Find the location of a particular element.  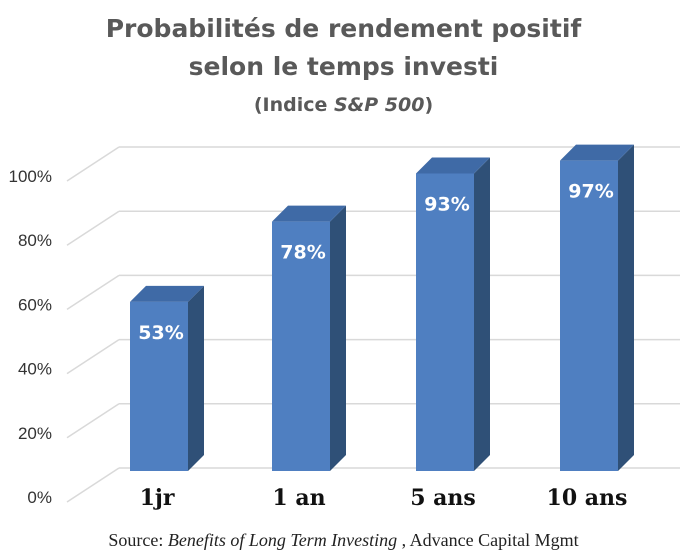

y-tick-label: 0% is located at coordinates (39, 497).